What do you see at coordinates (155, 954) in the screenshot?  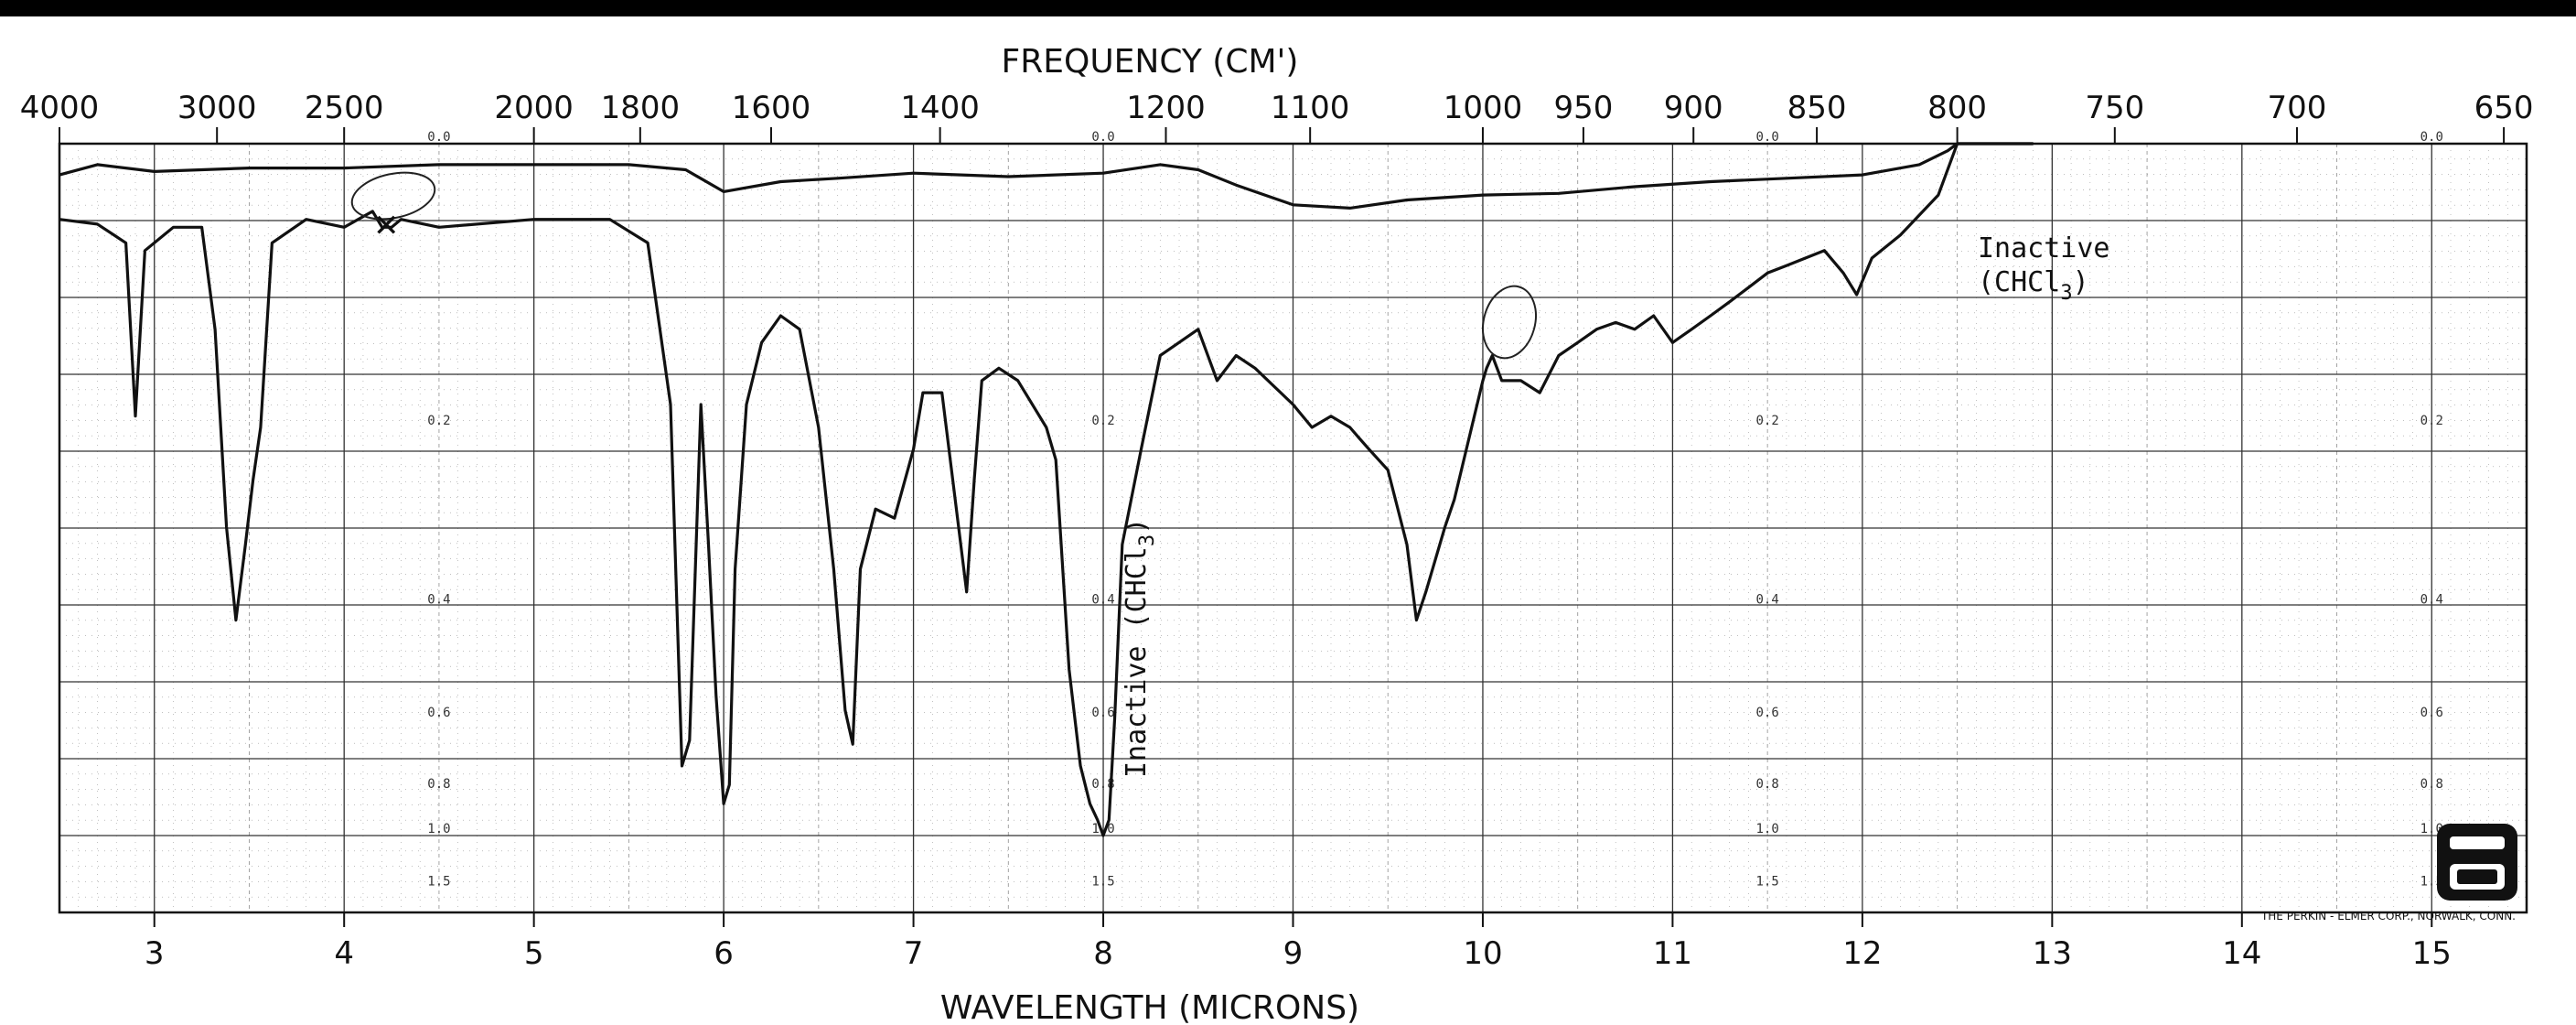 I see `wavelength-tick-label: 3` at bounding box center [155, 954].